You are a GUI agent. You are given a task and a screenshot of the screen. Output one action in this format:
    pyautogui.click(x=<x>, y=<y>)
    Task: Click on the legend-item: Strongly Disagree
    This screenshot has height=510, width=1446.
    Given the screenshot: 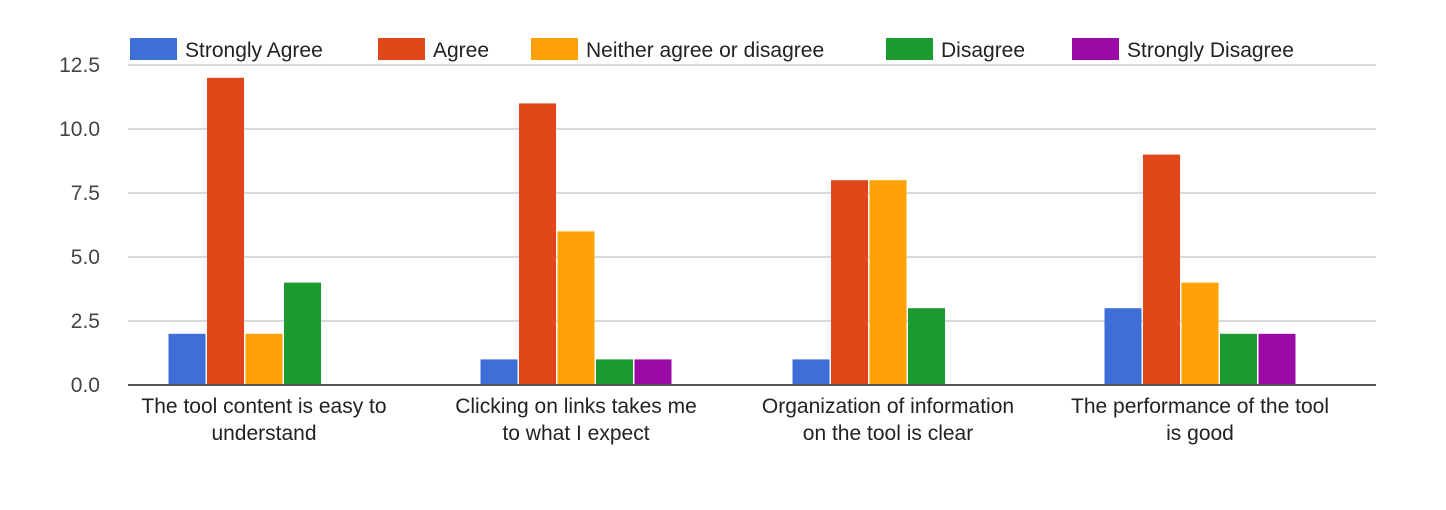 What is the action you would take?
    pyautogui.click(x=1183, y=50)
    